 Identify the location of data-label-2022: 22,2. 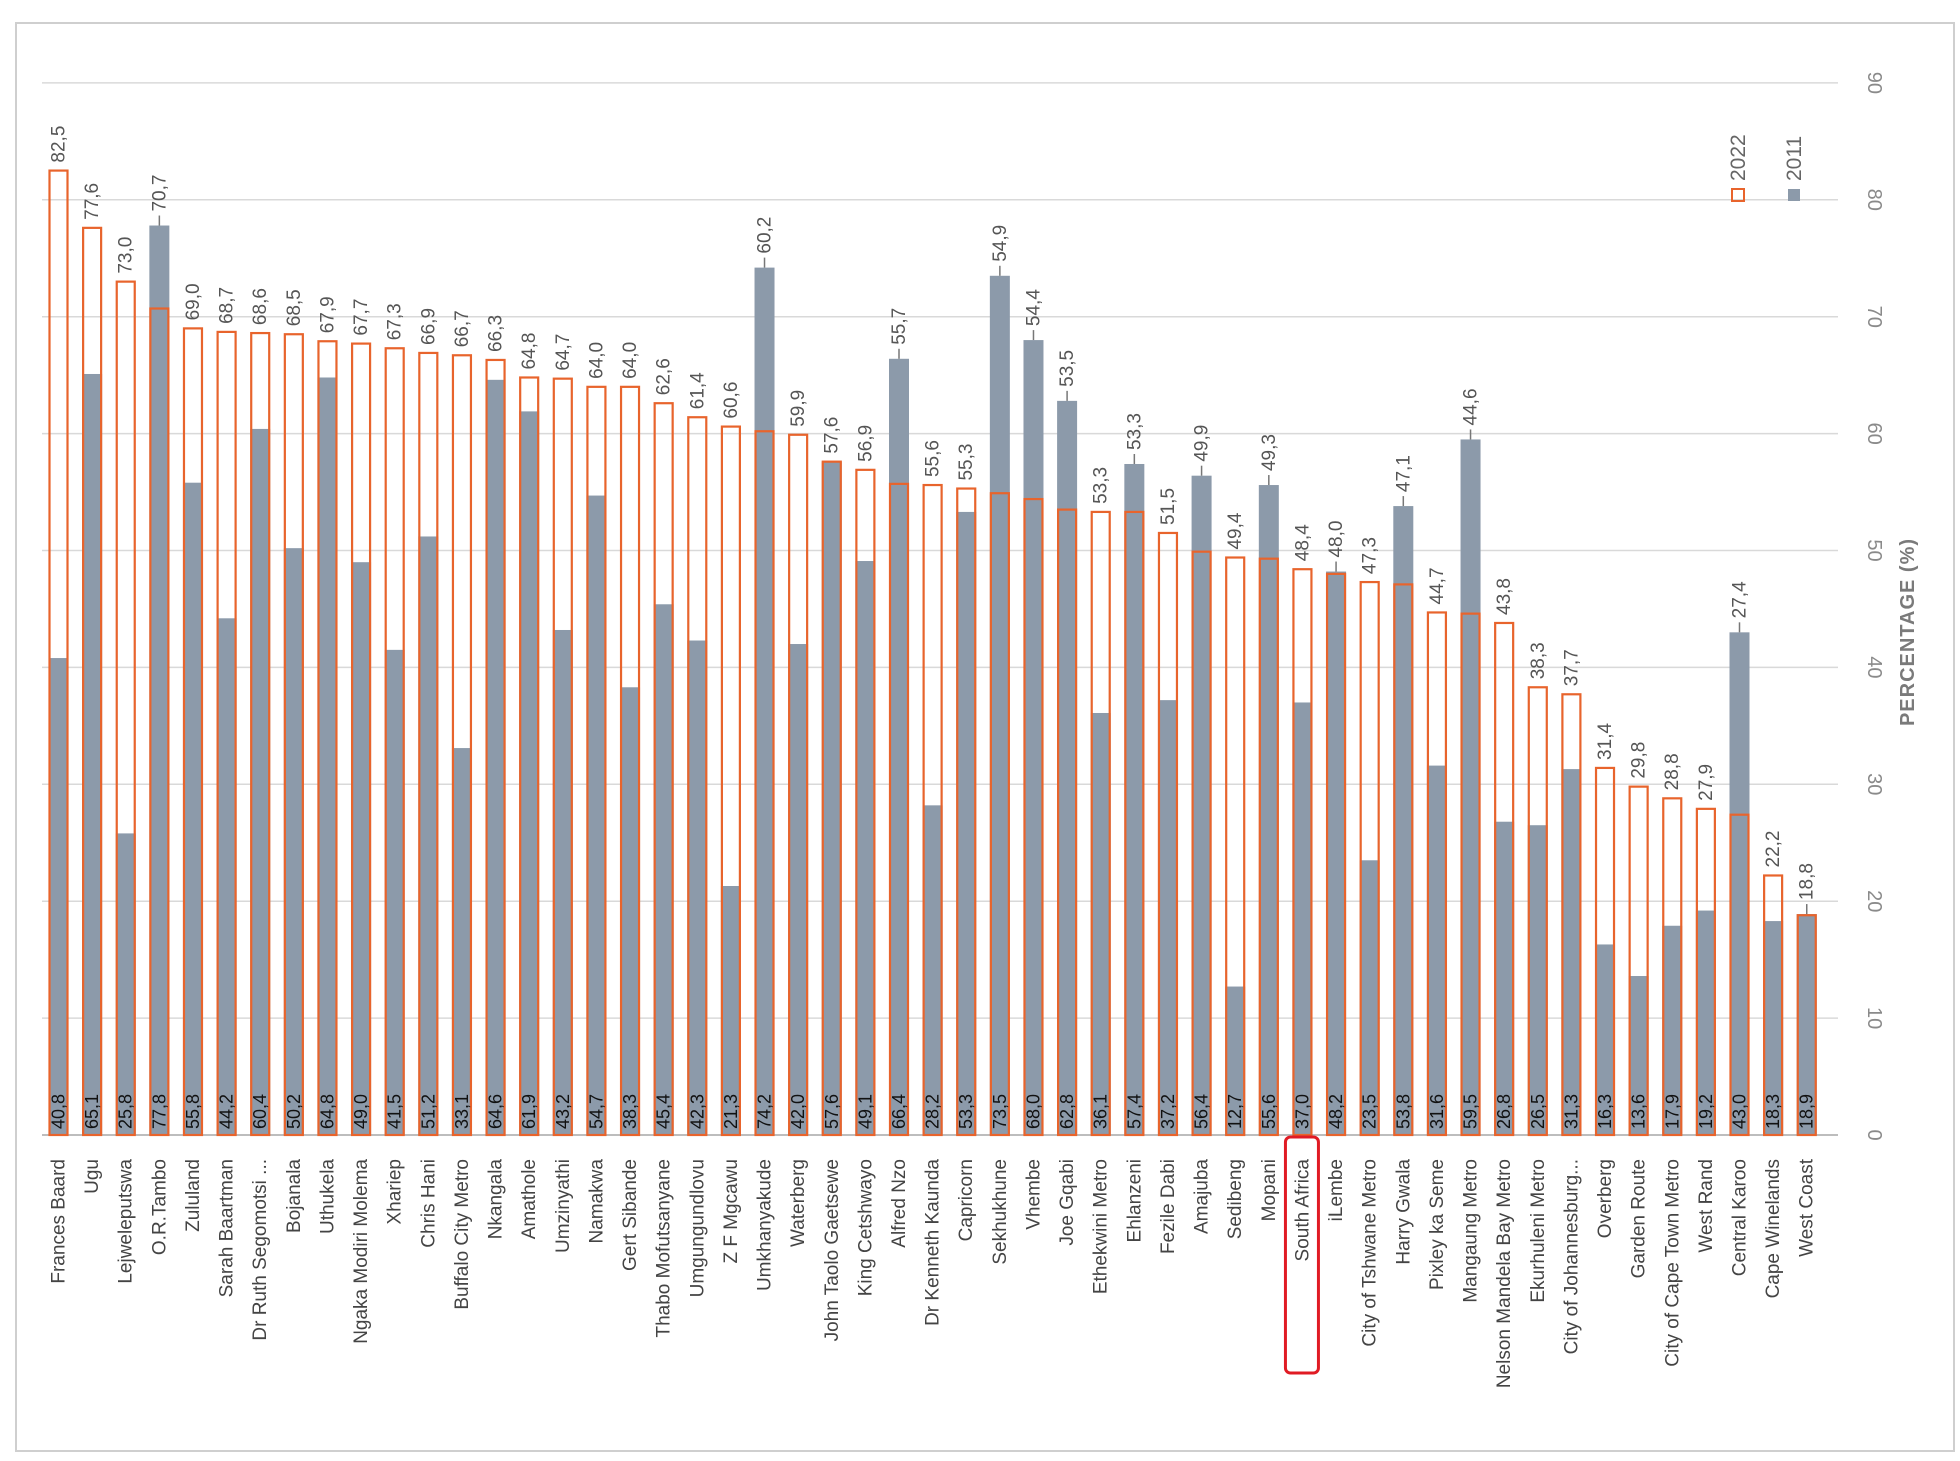
(1773, 848).